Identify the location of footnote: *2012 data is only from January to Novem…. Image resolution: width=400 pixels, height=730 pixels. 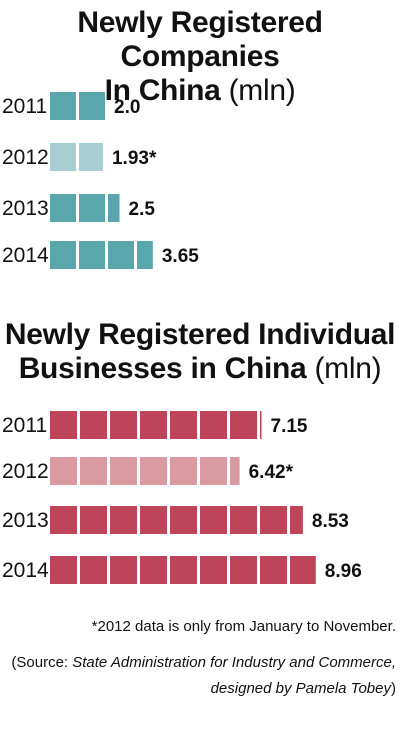
(243, 626).